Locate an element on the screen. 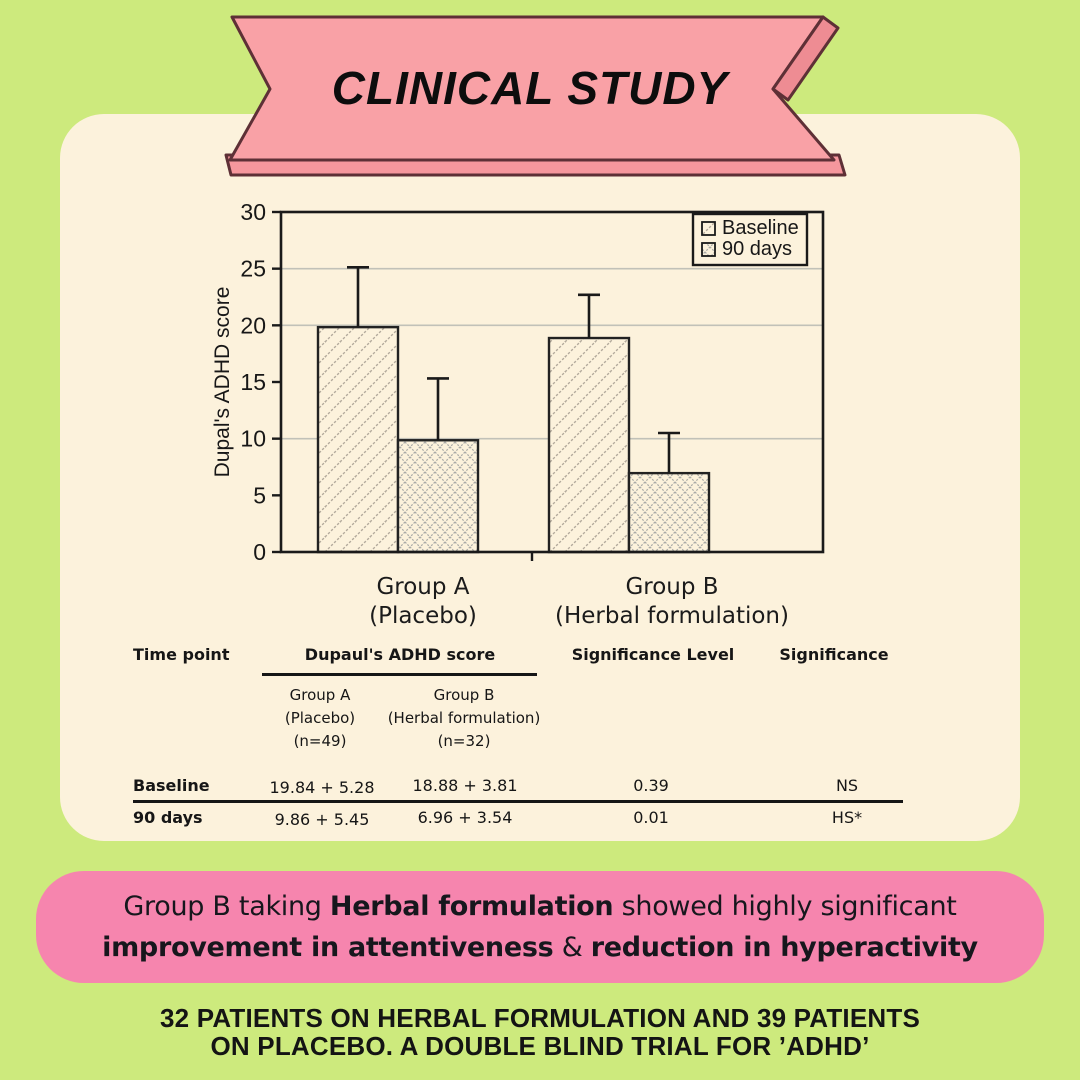  y-axis-label: Dupal's ADHD score is located at coordinates (222, 382).